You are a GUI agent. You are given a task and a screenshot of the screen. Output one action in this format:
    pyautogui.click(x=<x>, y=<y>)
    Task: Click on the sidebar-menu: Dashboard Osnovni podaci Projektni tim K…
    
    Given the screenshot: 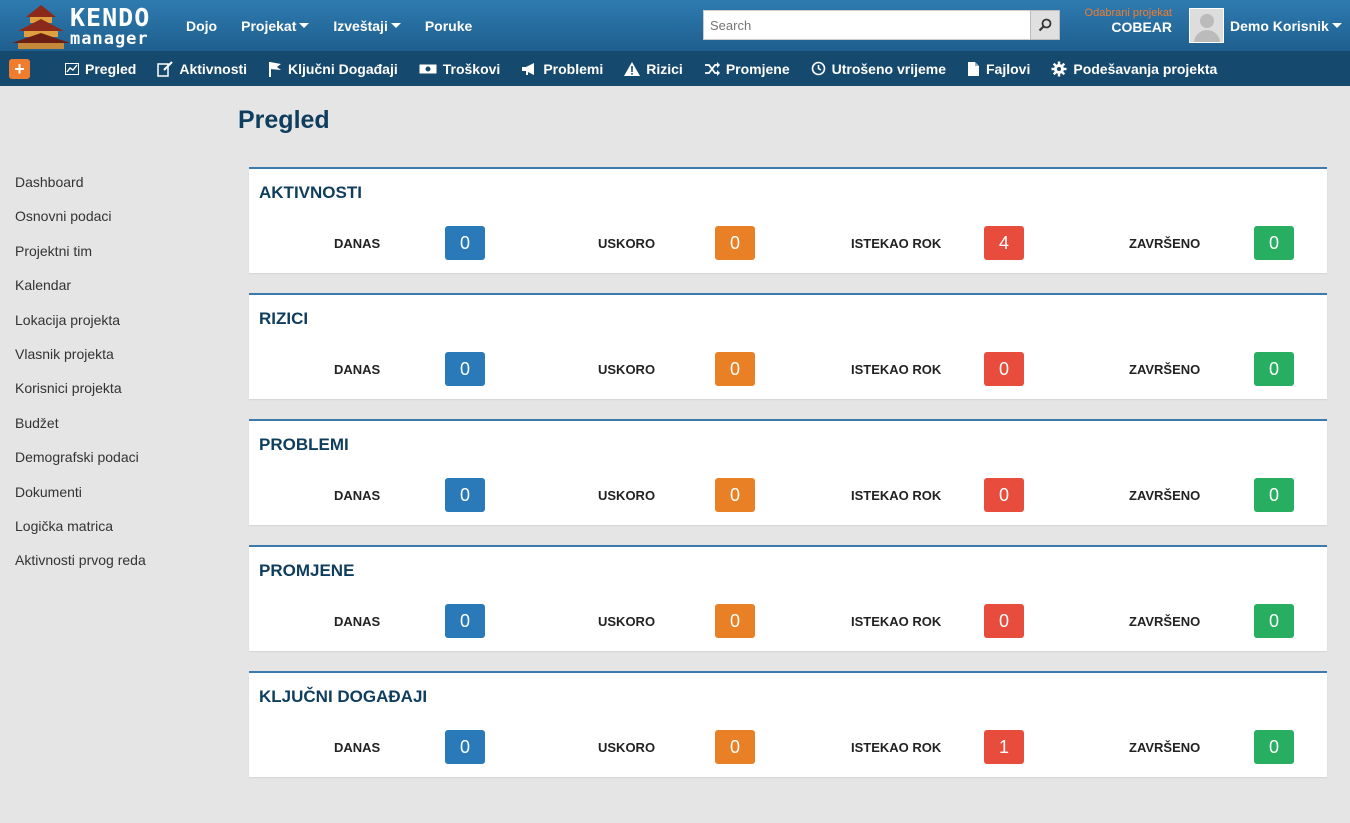 What is the action you would take?
    pyautogui.click(x=80, y=379)
    